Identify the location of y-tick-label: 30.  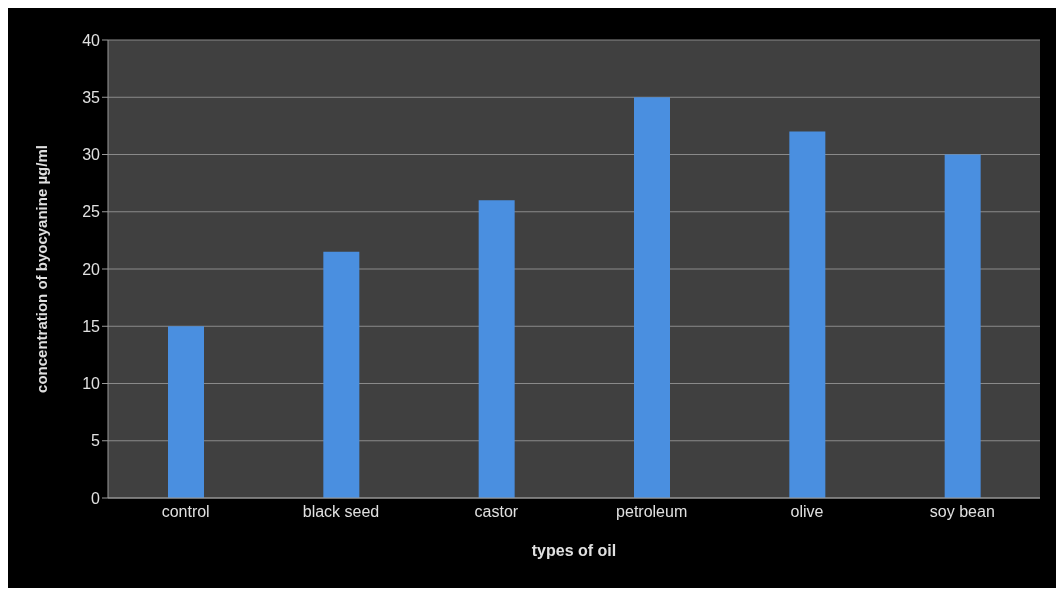
(91, 155).